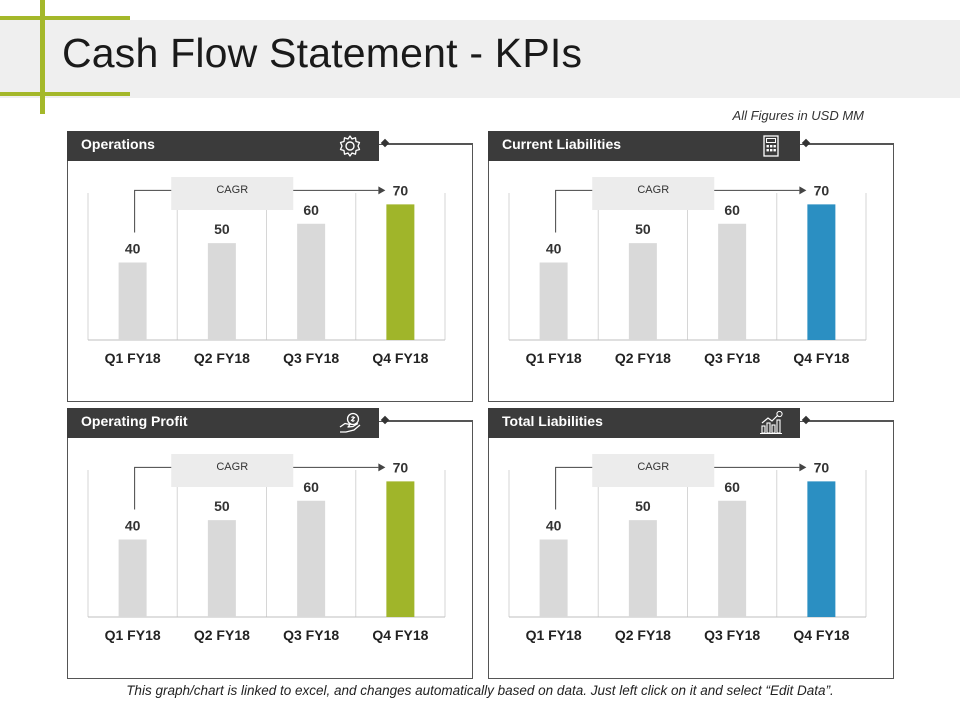 Image resolution: width=960 pixels, height=720 pixels. Describe the element at coordinates (350, 422) in the screenshot. I see `money-hand-icon` at that location.